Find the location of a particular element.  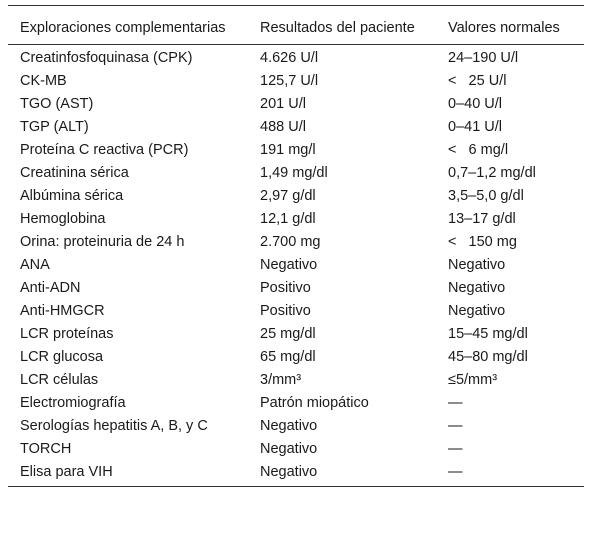

table-cell: 0–41 U/l is located at coordinates (475, 127).